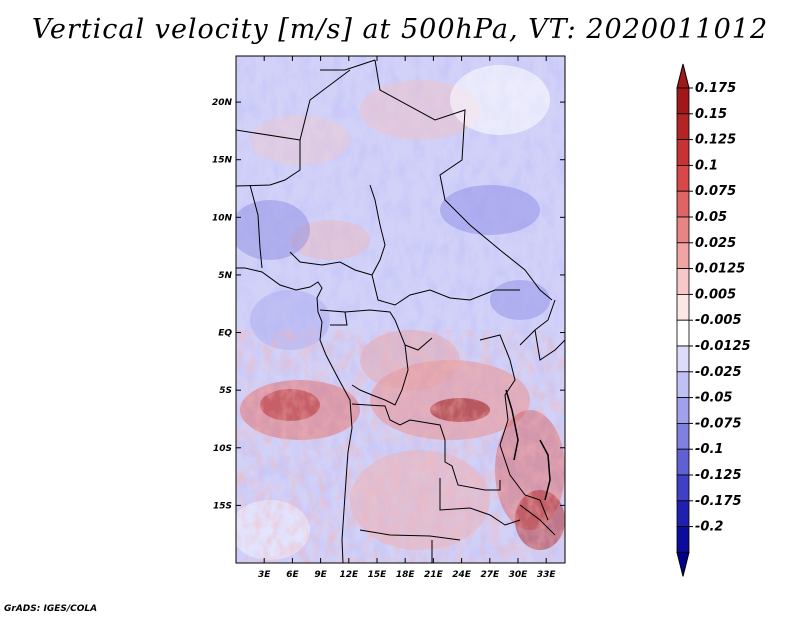  I want to click on colorbar-label: -0.05, so click(713, 398).